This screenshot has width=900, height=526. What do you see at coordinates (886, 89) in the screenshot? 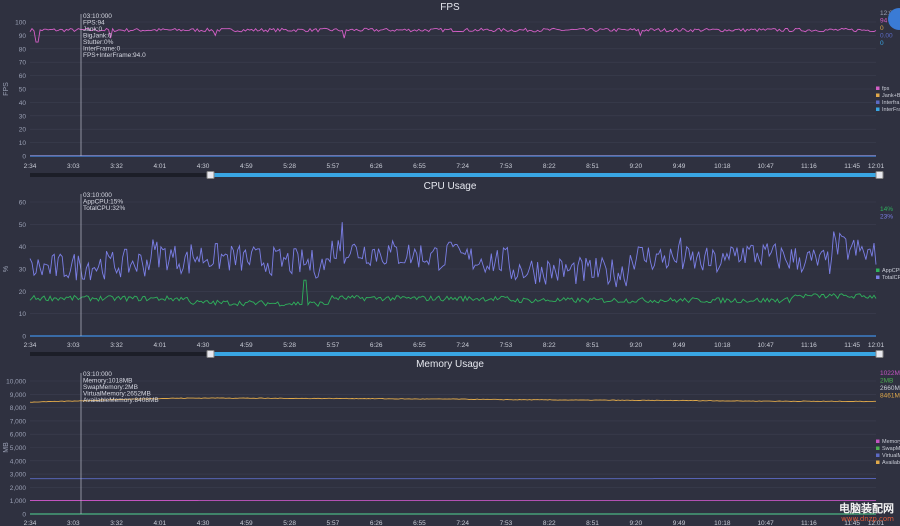
I see `fps-legend-item: fps` at bounding box center [886, 89].